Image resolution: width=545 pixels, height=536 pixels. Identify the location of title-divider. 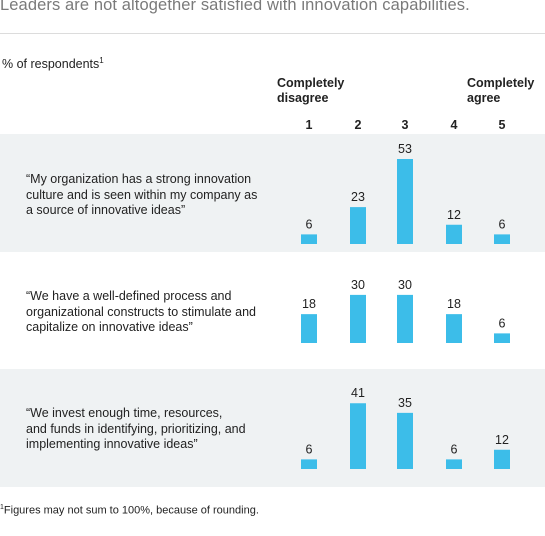
(272, 33).